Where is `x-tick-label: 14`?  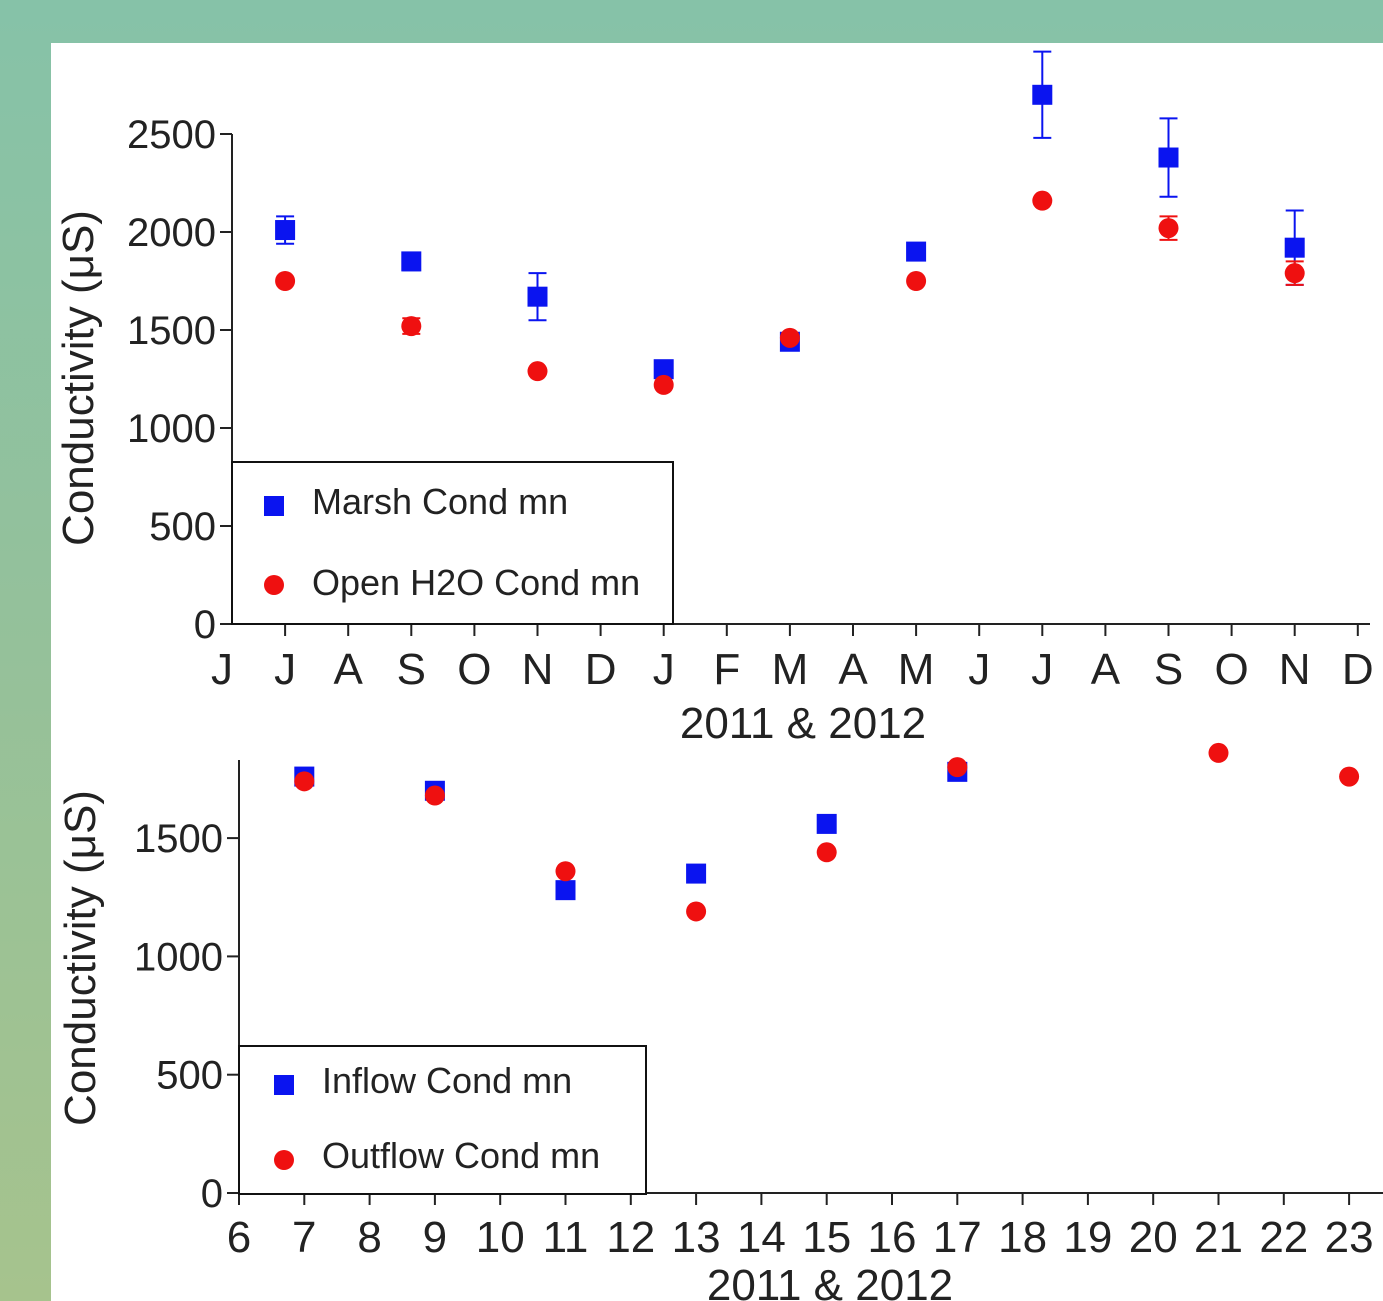
x-tick-label: 14 is located at coordinates (761, 1237).